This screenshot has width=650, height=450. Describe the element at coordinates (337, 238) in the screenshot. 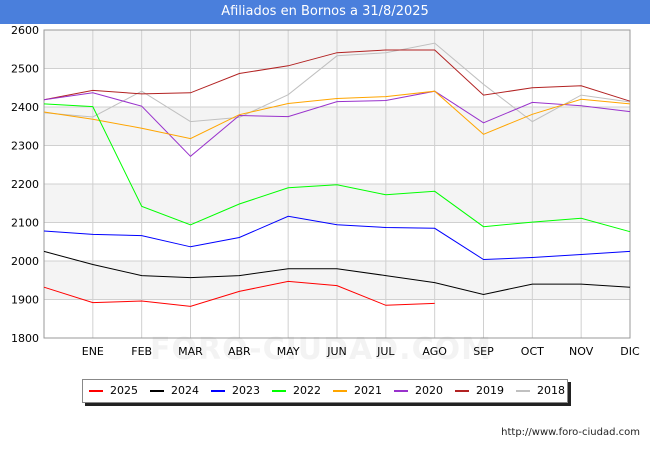

I see `series-line-2023` at that location.